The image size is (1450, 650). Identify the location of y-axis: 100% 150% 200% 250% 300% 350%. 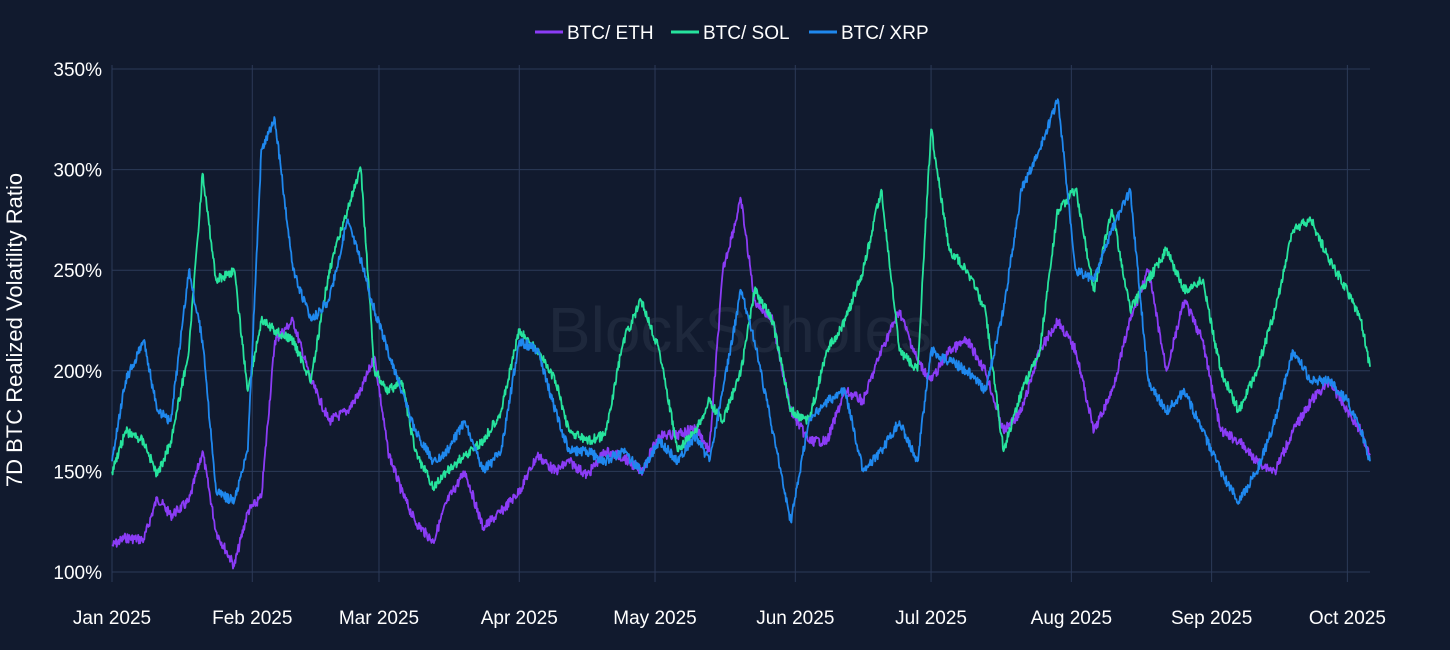
(77, 322).